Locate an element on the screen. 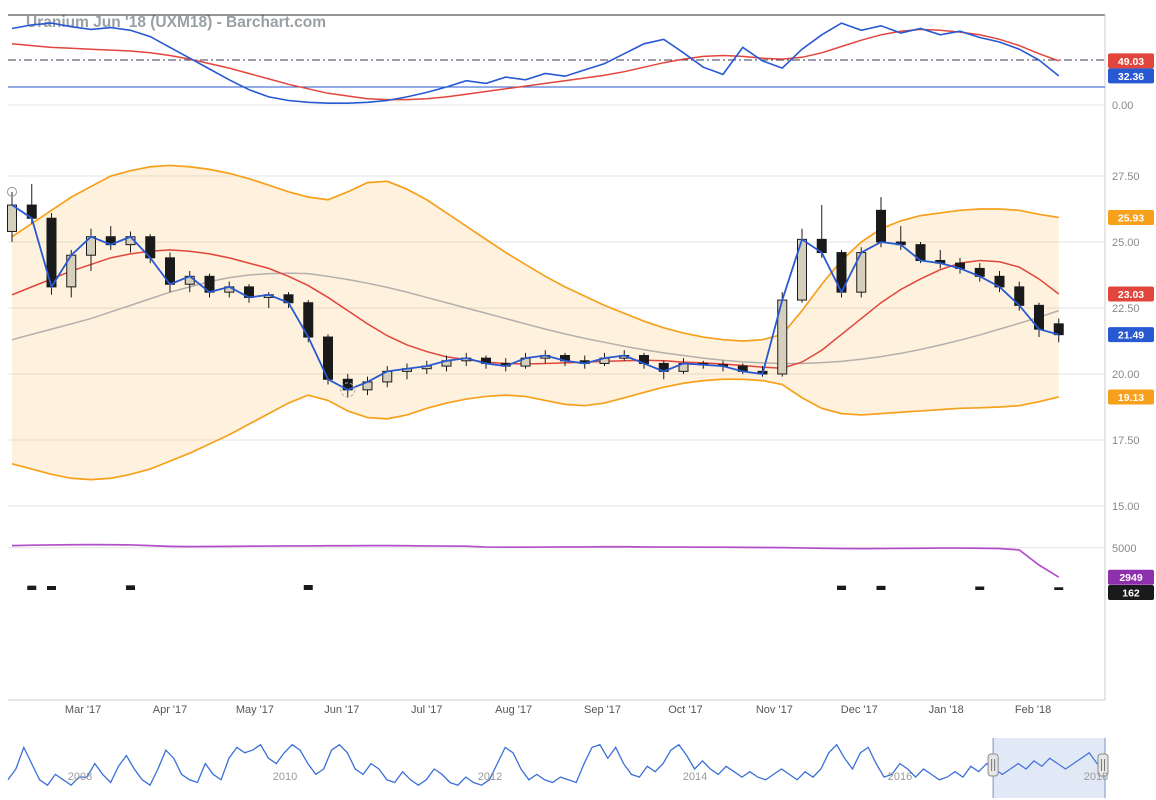 This screenshot has height=800, width=1156. x-axis-label: Aug '17 is located at coordinates (513, 710).